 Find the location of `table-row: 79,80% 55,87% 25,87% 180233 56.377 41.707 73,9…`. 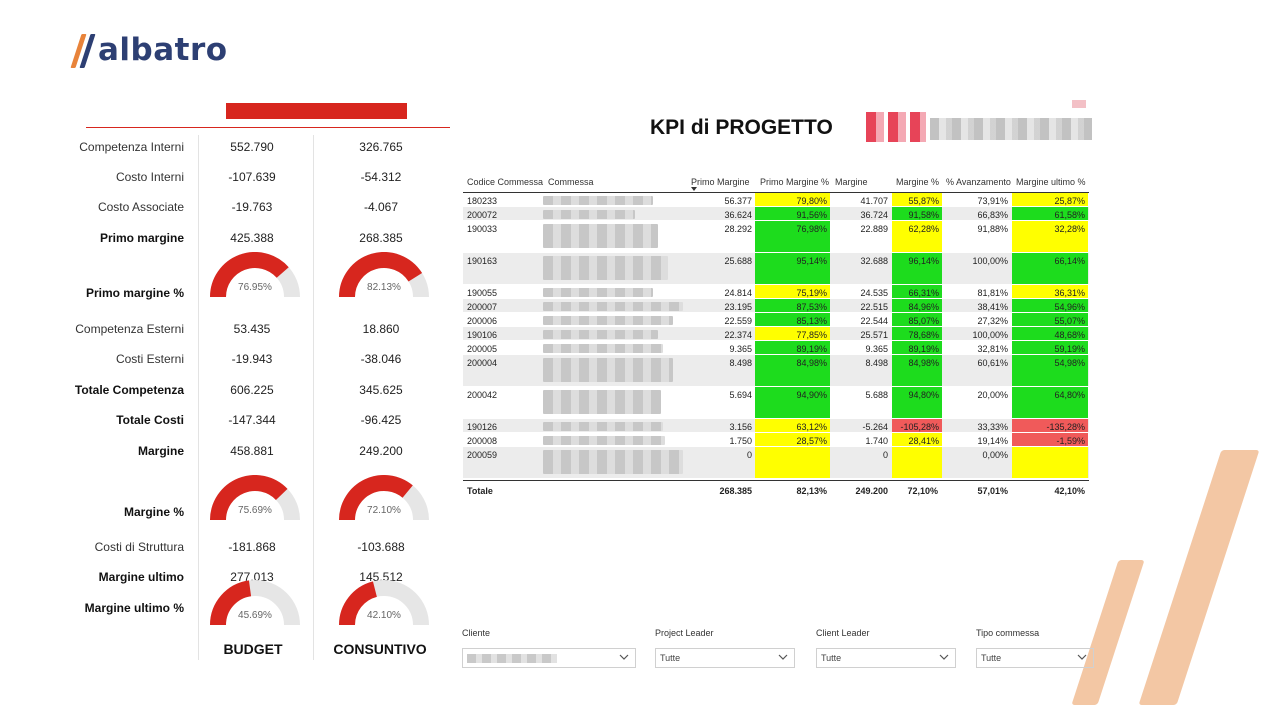

table-row: 79,80% 55,87% 25,87% 180233 56.377 41.707 73,9… is located at coordinates (776, 200).